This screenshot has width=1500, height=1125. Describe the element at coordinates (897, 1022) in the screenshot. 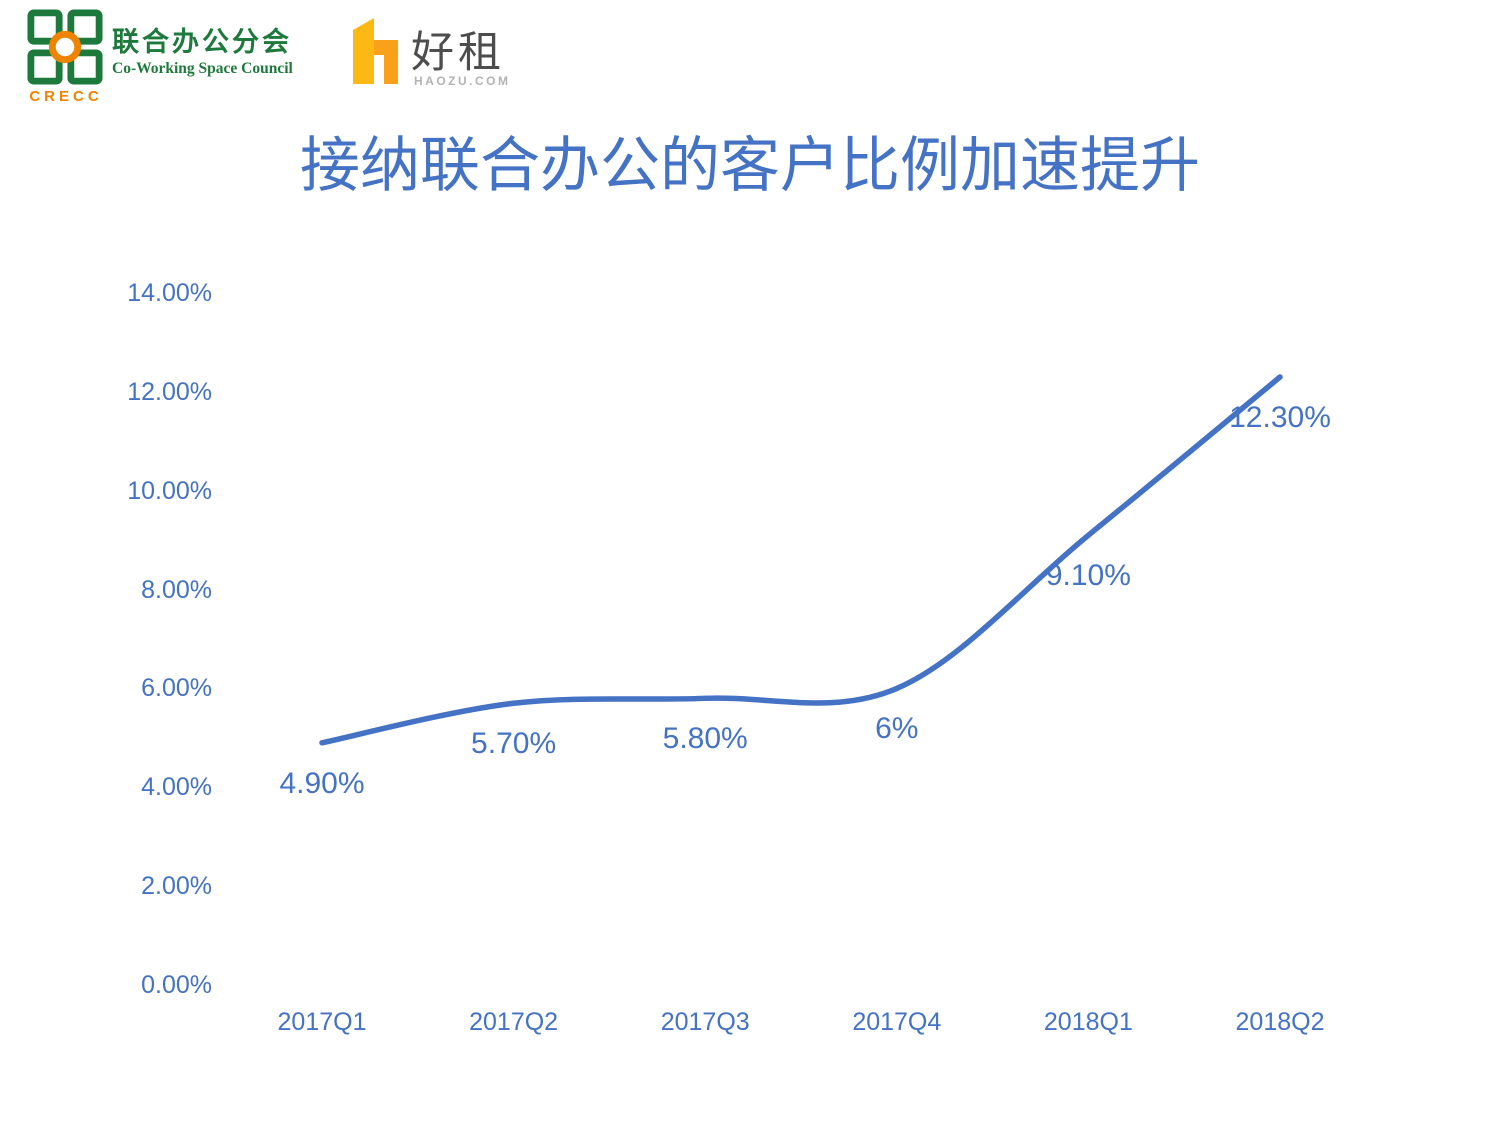

I see `x-axis-category-label: 2017Q4` at that location.